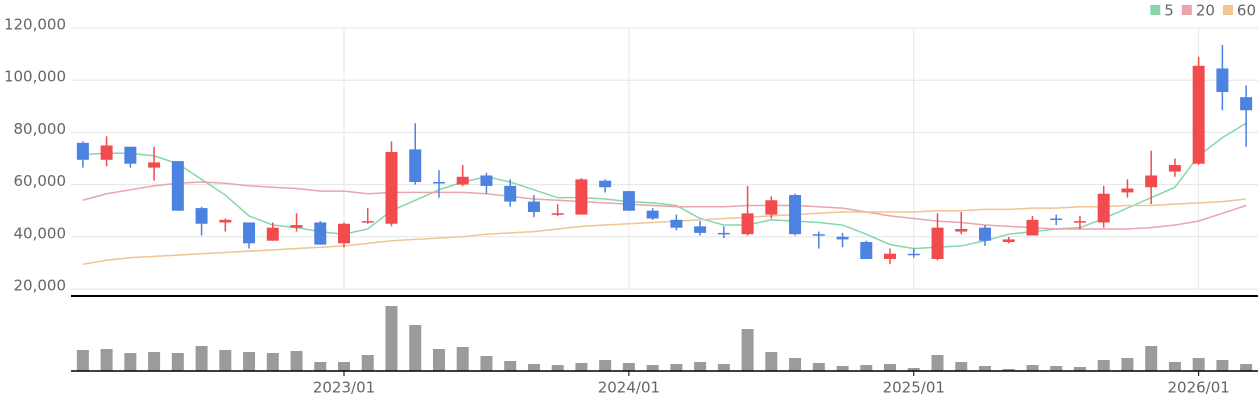  What do you see at coordinates (40, 181) in the screenshot?
I see `y-tick-label: 60,000` at bounding box center [40, 181].